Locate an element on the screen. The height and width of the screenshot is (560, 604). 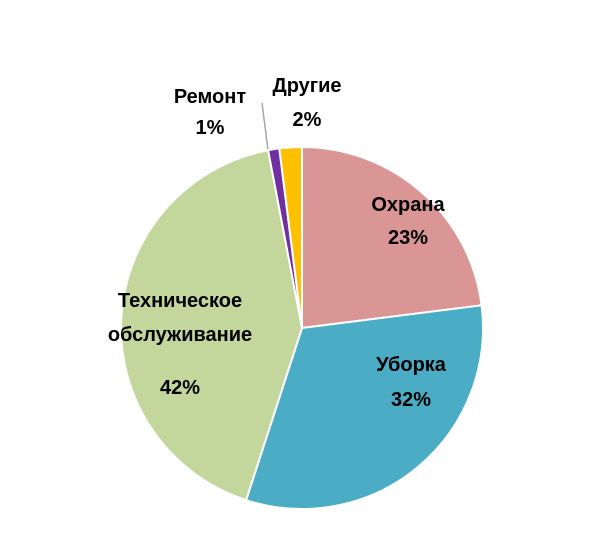
value-label: 42% is located at coordinates (180, 388).